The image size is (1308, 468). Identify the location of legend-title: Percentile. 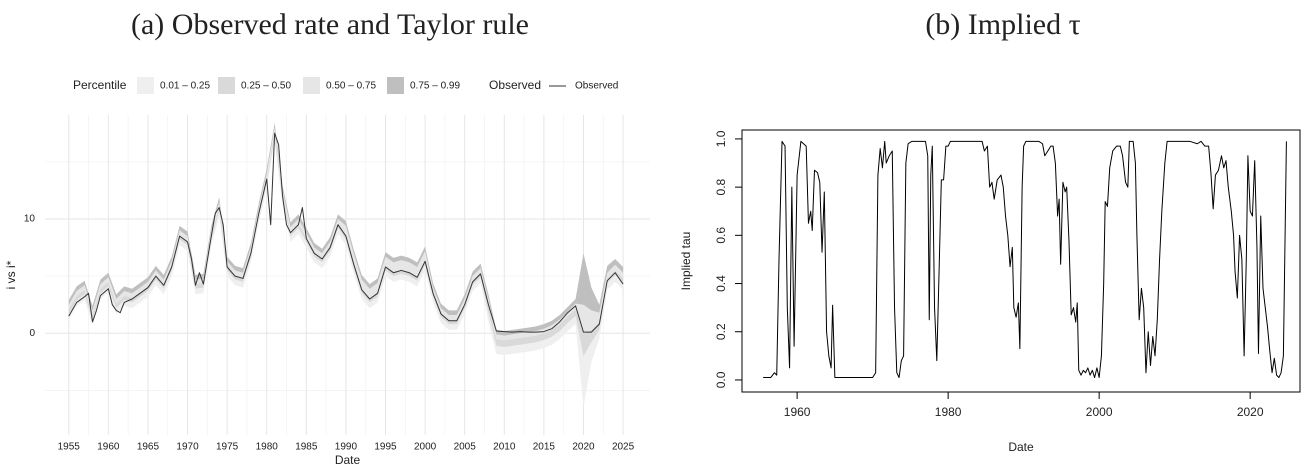
(100, 85).